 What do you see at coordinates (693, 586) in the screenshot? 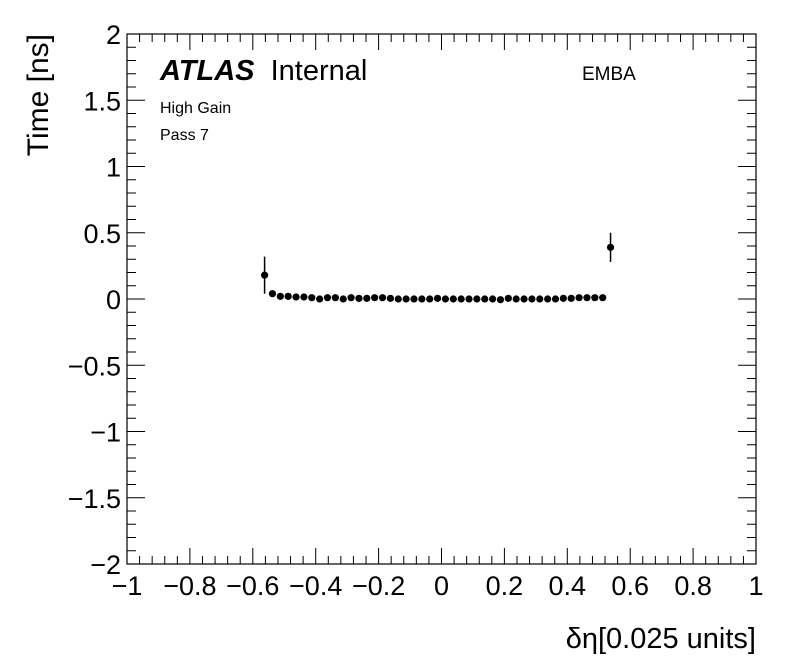
I see `x-tick-label: 0.8` at bounding box center [693, 586].